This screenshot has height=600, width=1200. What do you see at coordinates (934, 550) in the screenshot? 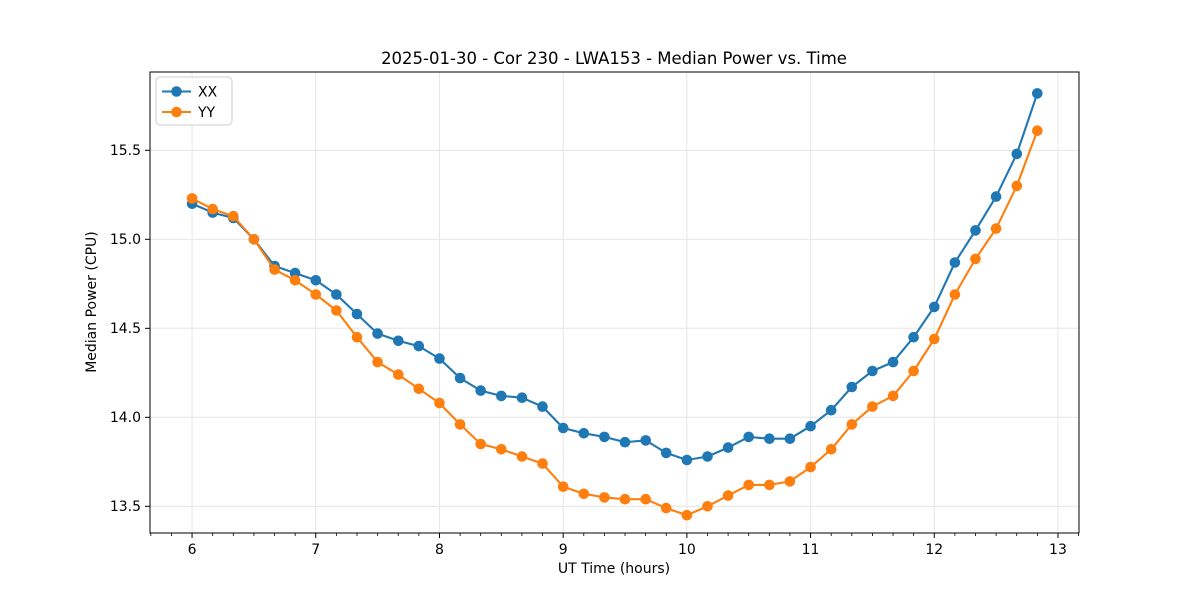
I see `x-tick-label: 12` at bounding box center [934, 550].